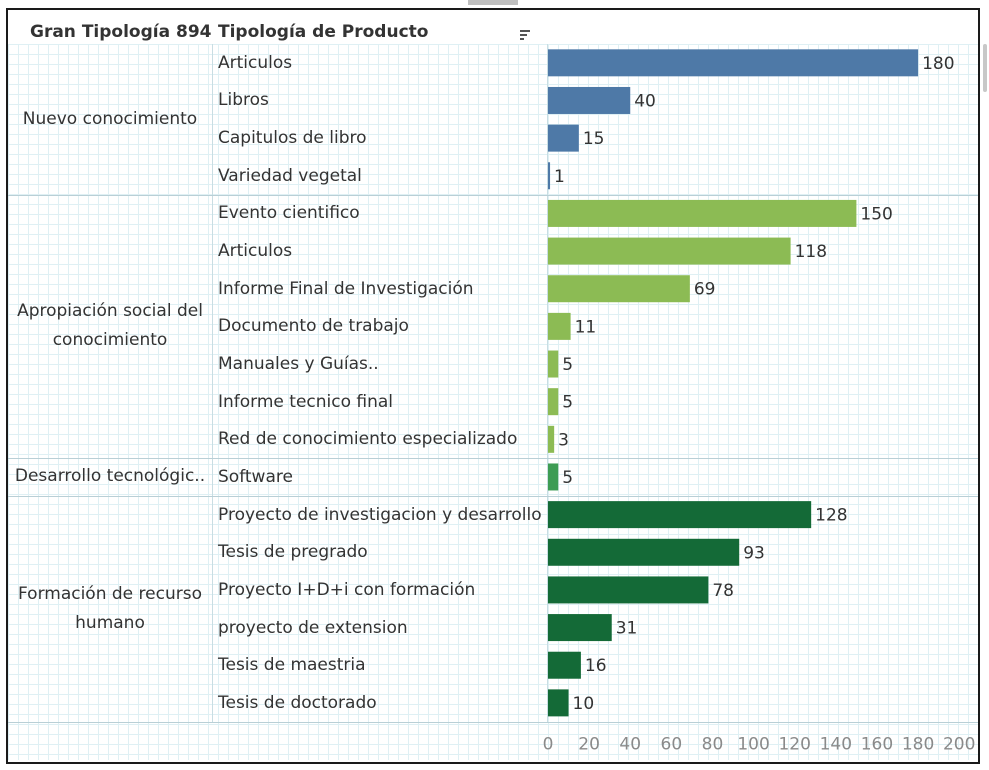  Describe the element at coordinates (547, 383) in the screenshot. I see `axis-baseline` at that location.